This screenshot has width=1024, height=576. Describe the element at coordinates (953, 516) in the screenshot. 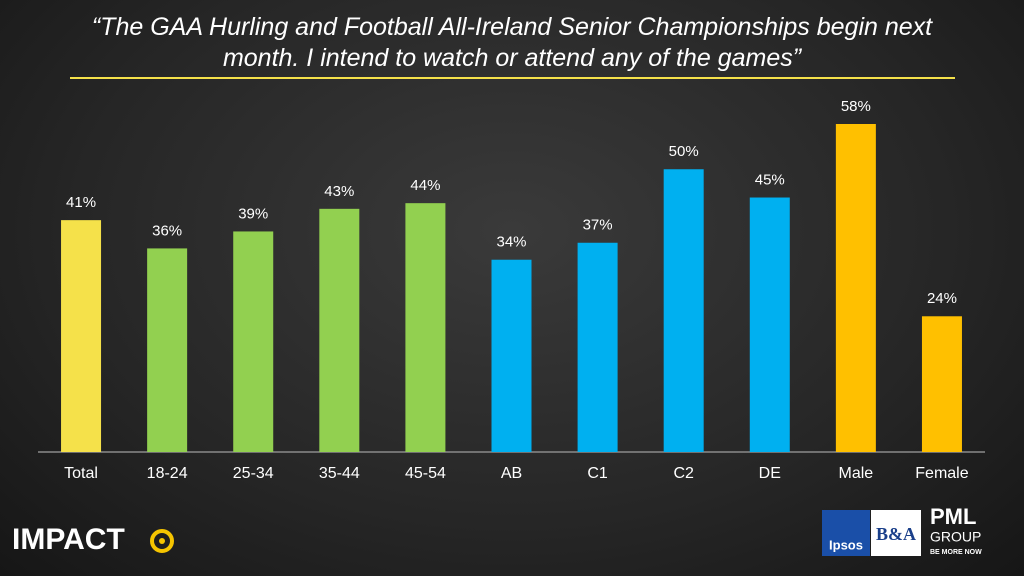

I see `pml-logo: PML` at that location.